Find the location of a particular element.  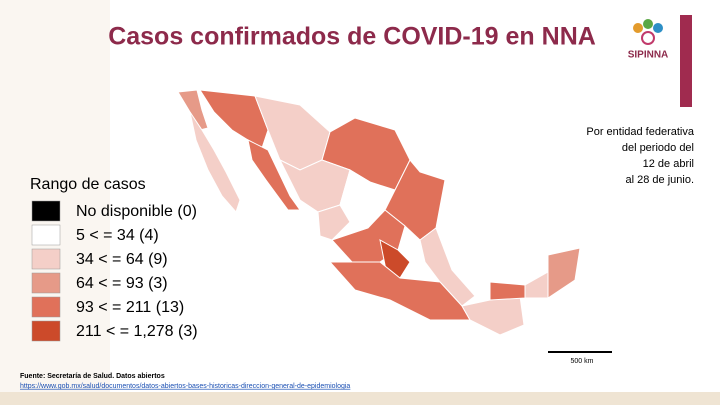

footer-strip is located at coordinates (360, 398).